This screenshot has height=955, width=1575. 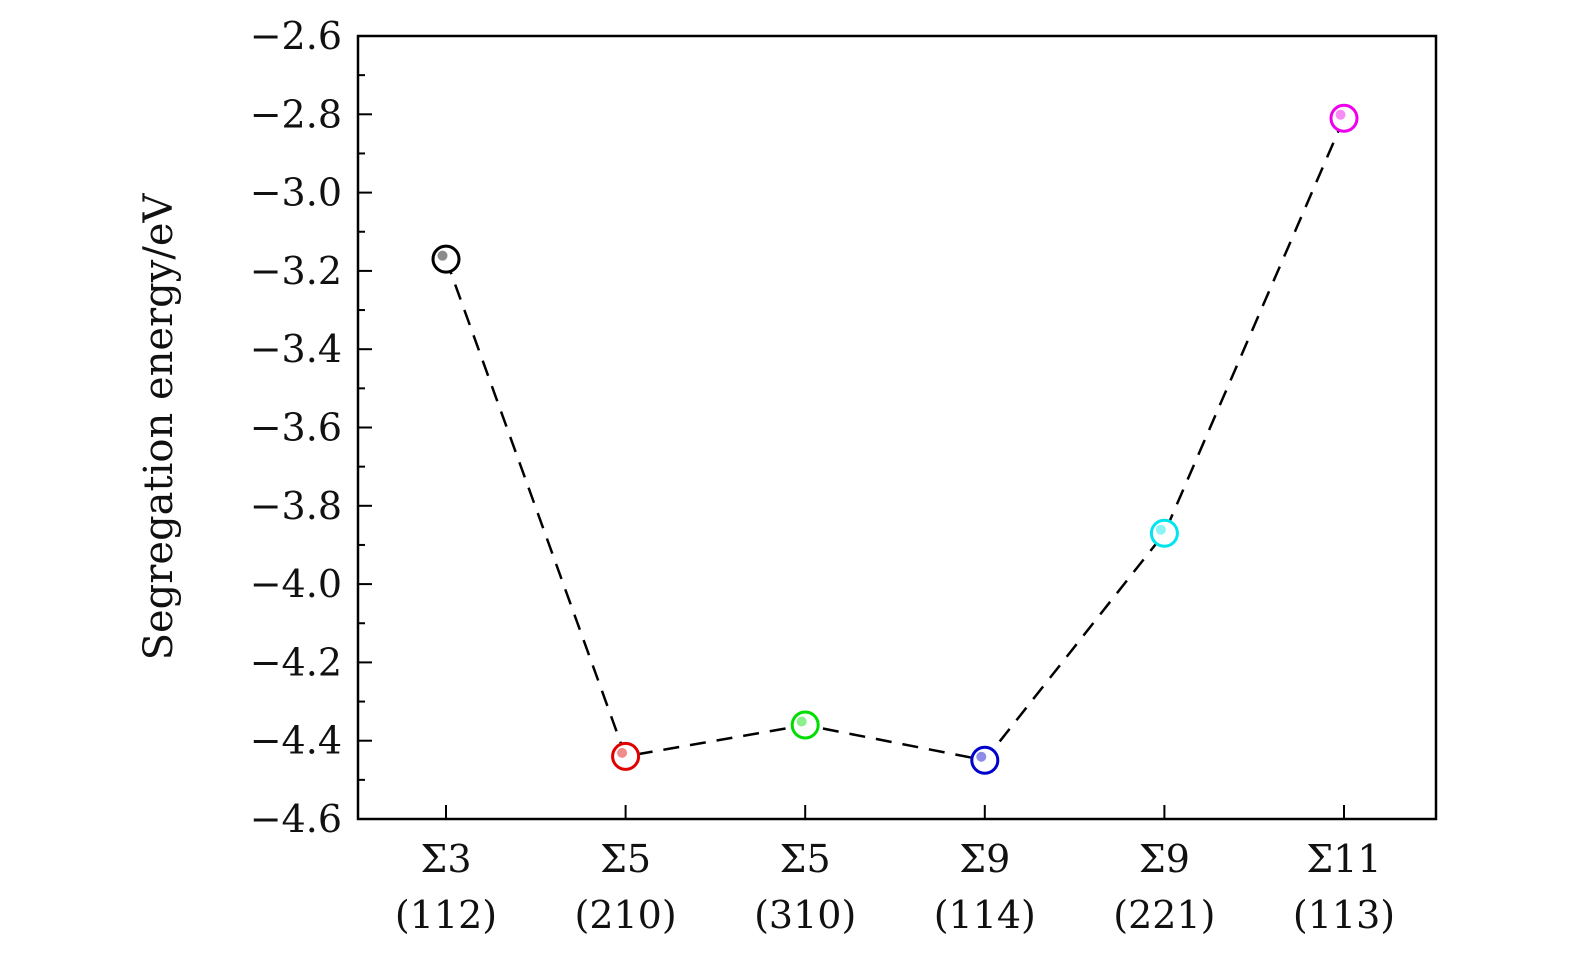 What do you see at coordinates (296, 349) in the screenshot?
I see `y-tick-label: −3.4` at bounding box center [296, 349].